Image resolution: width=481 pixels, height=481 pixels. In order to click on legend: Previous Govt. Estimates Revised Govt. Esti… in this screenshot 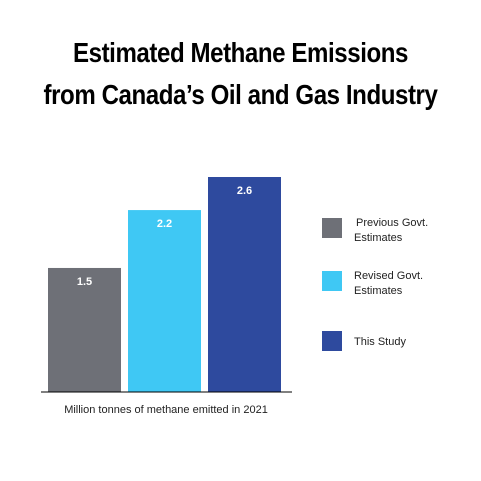, I will do `click(375, 284)`.